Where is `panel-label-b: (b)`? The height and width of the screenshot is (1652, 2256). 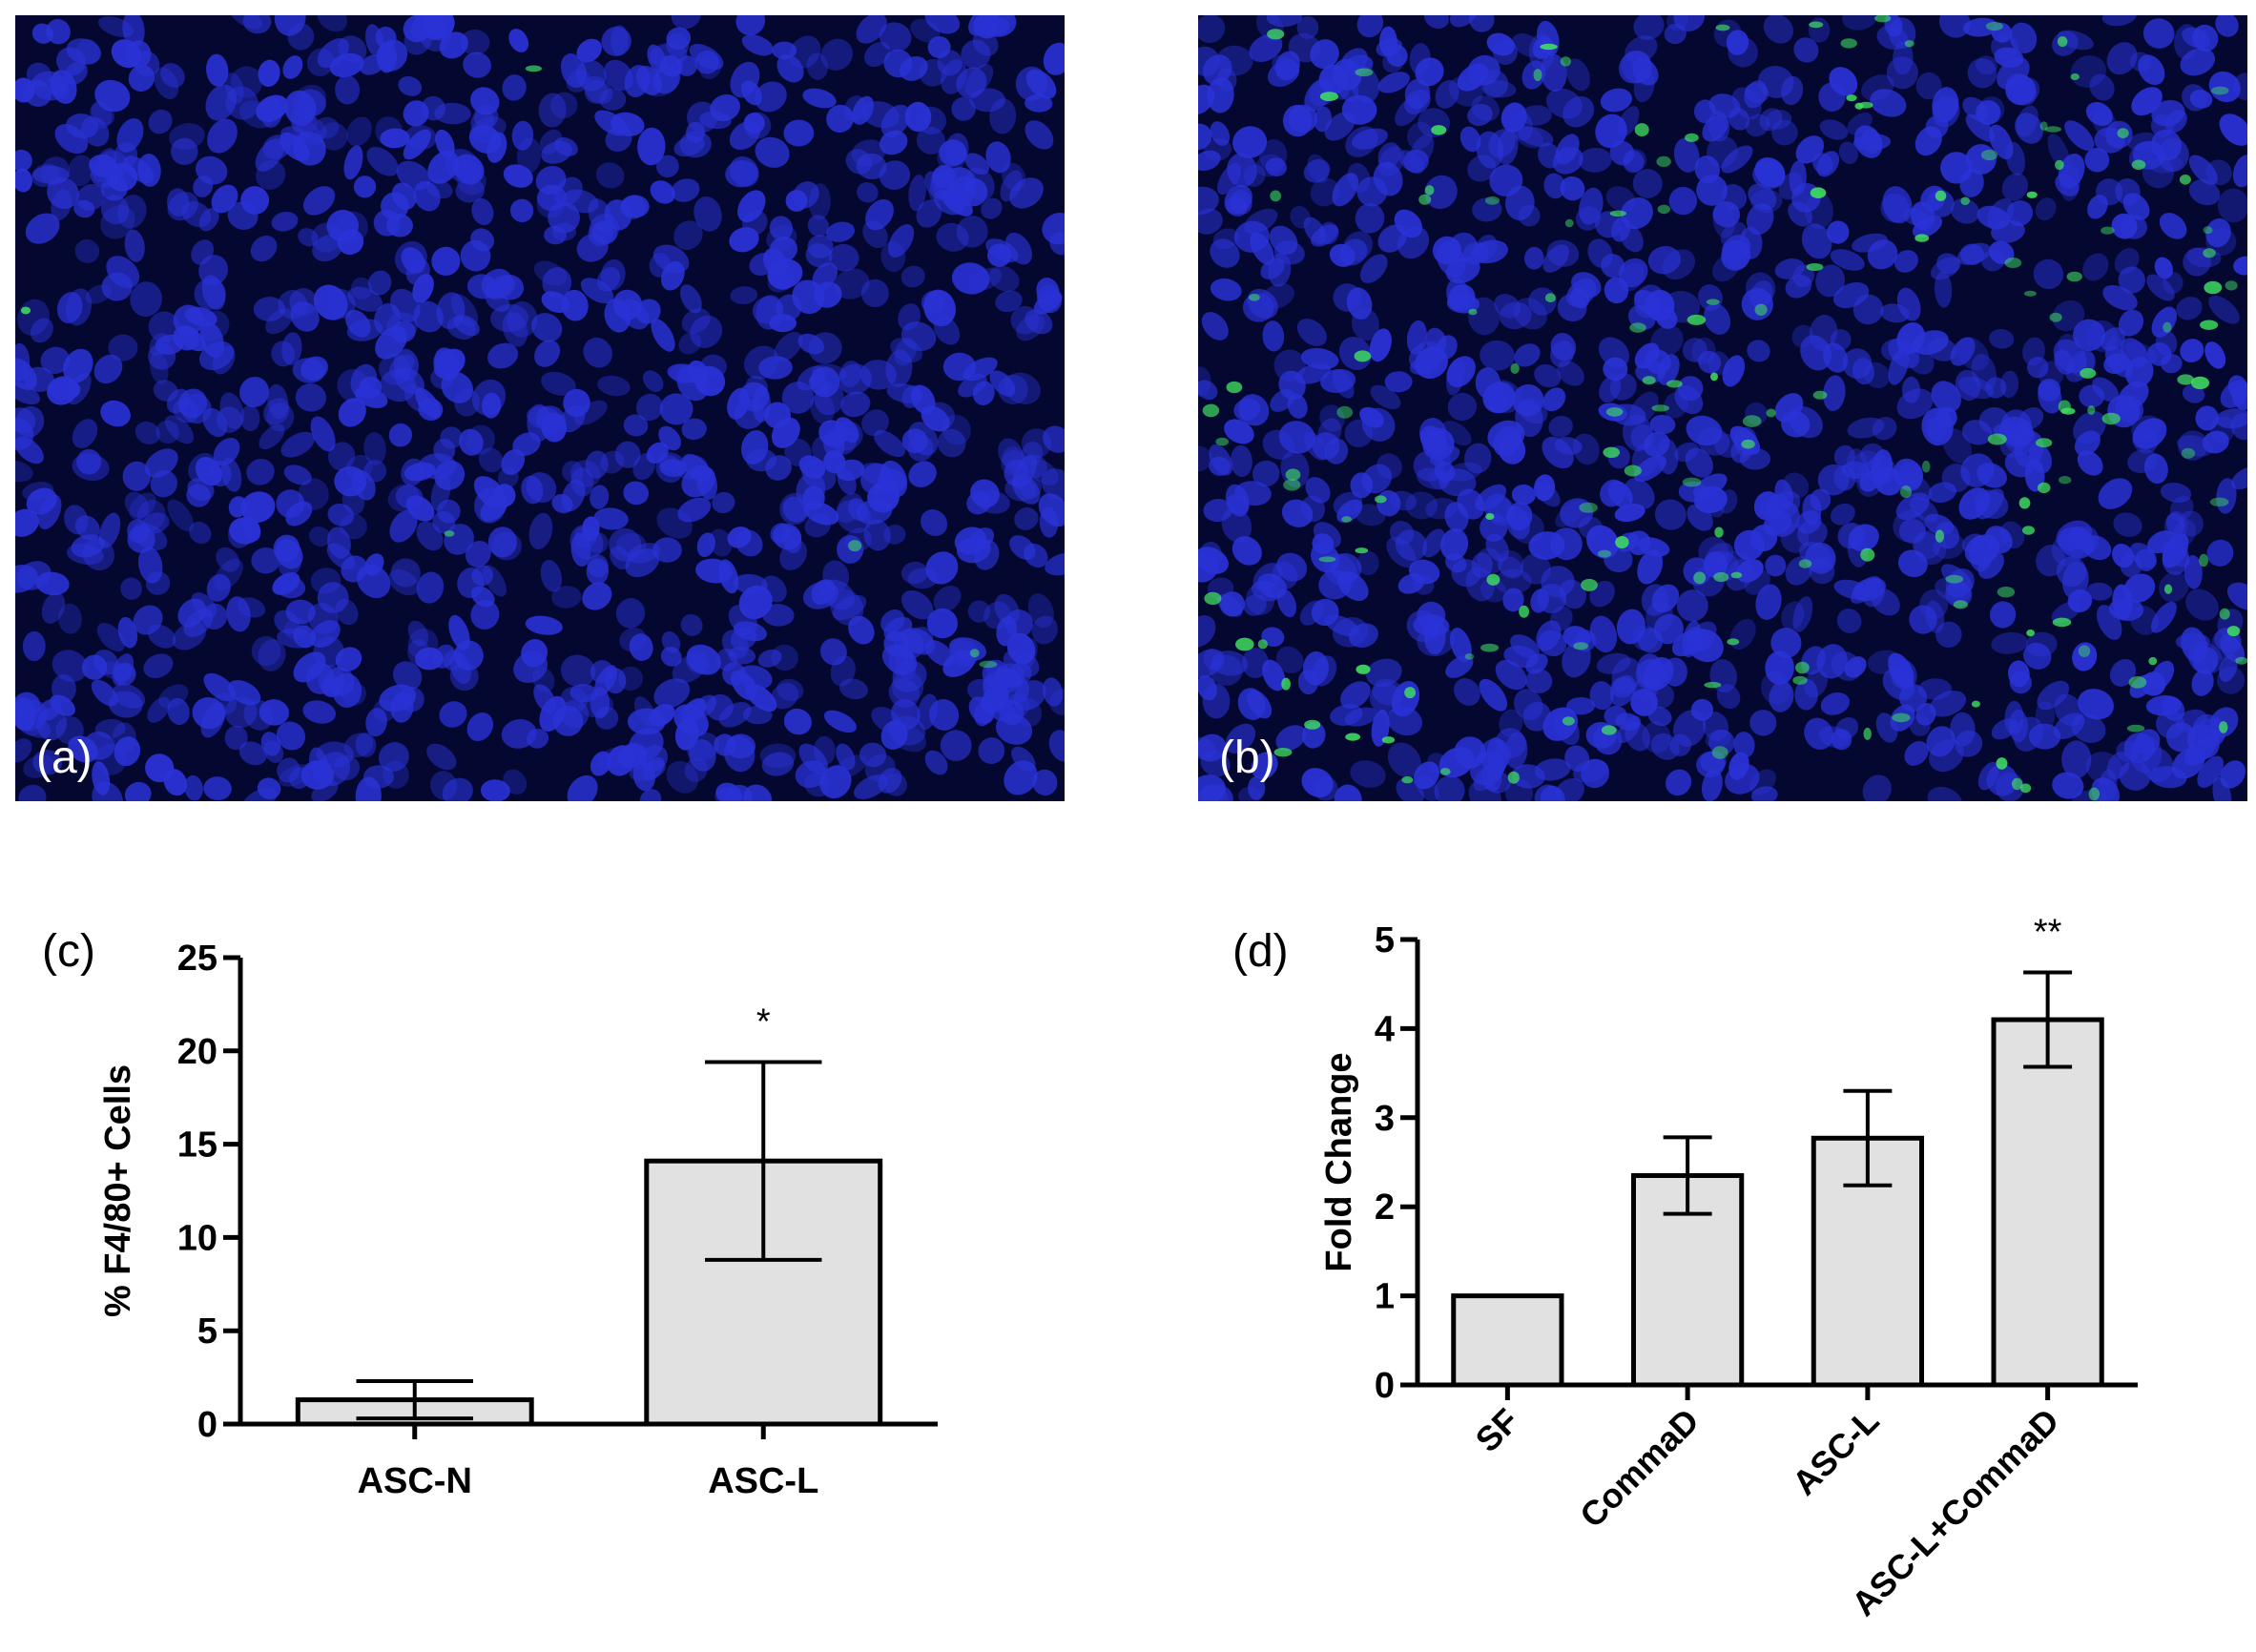
panel-label-b: (b) is located at coordinates (1247, 758).